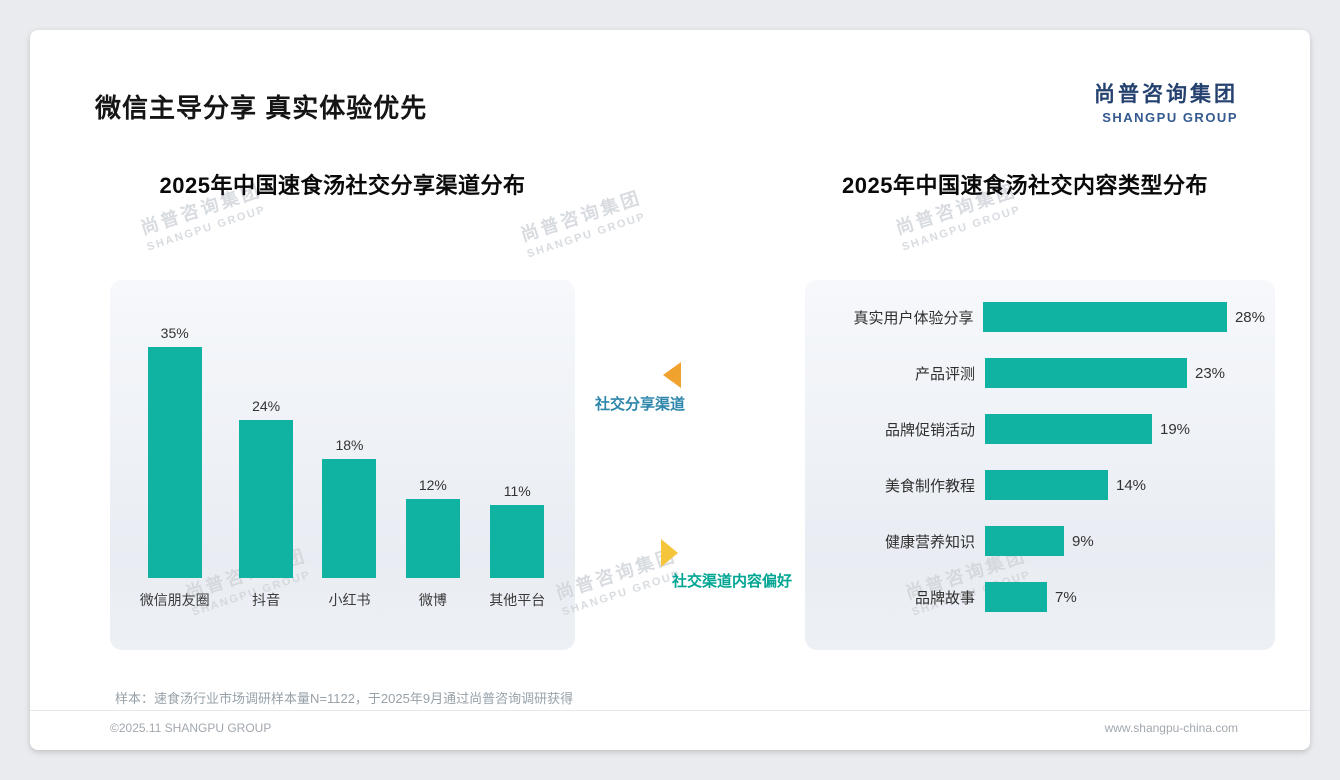 The width and height of the screenshot is (1340, 780). I want to click on bar-value-label: 9%, so click(1083, 541).